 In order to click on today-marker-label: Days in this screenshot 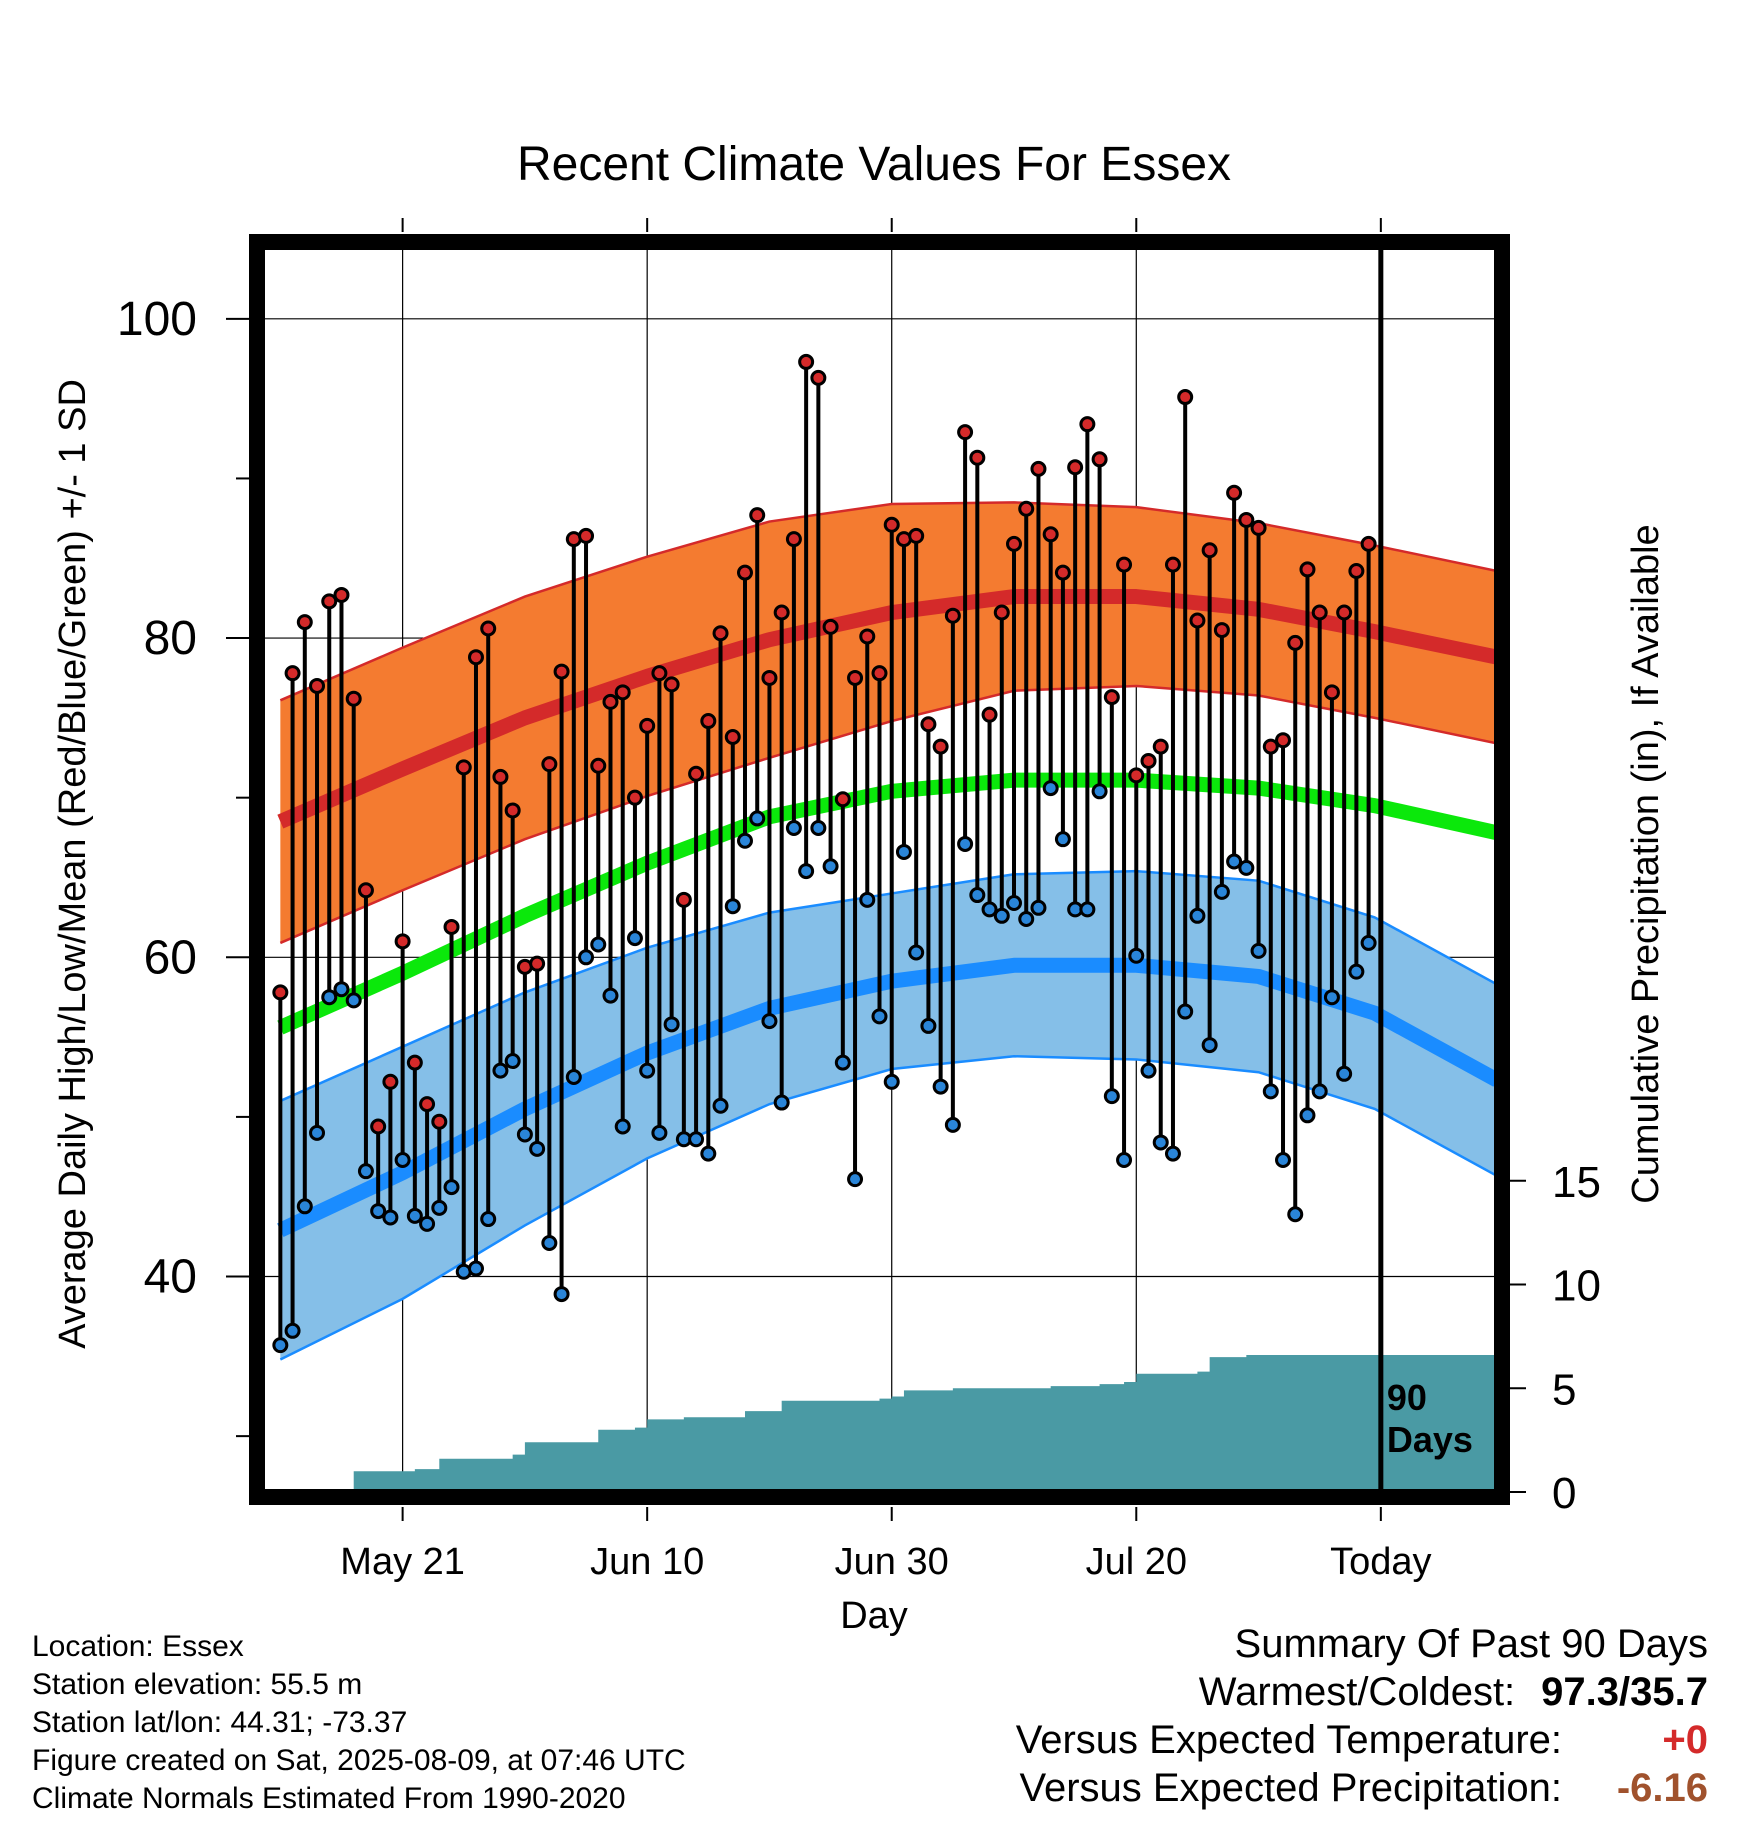, I will do `click(1430, 1439)`.